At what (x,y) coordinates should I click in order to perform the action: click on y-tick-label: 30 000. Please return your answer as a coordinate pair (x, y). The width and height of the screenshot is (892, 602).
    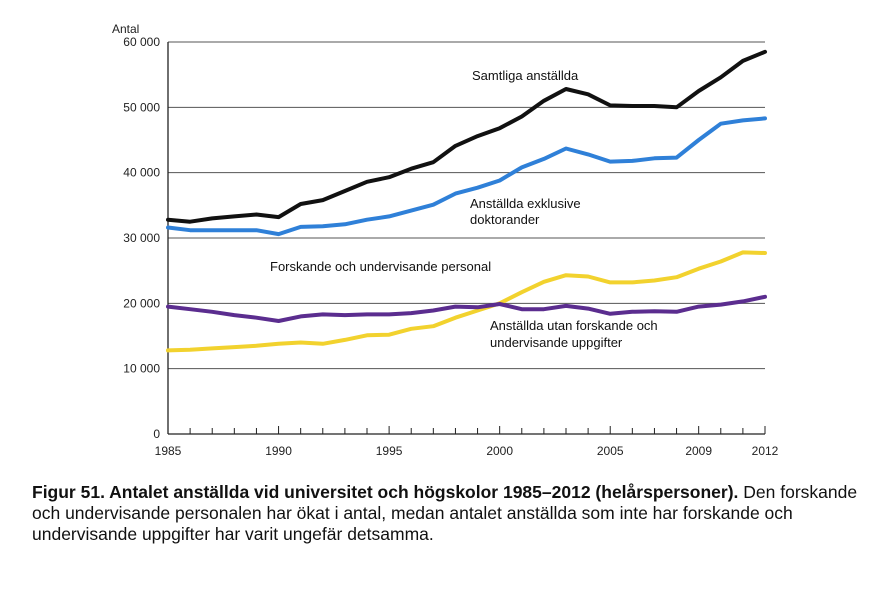
    Looking at the image, I should click on (141, 238).